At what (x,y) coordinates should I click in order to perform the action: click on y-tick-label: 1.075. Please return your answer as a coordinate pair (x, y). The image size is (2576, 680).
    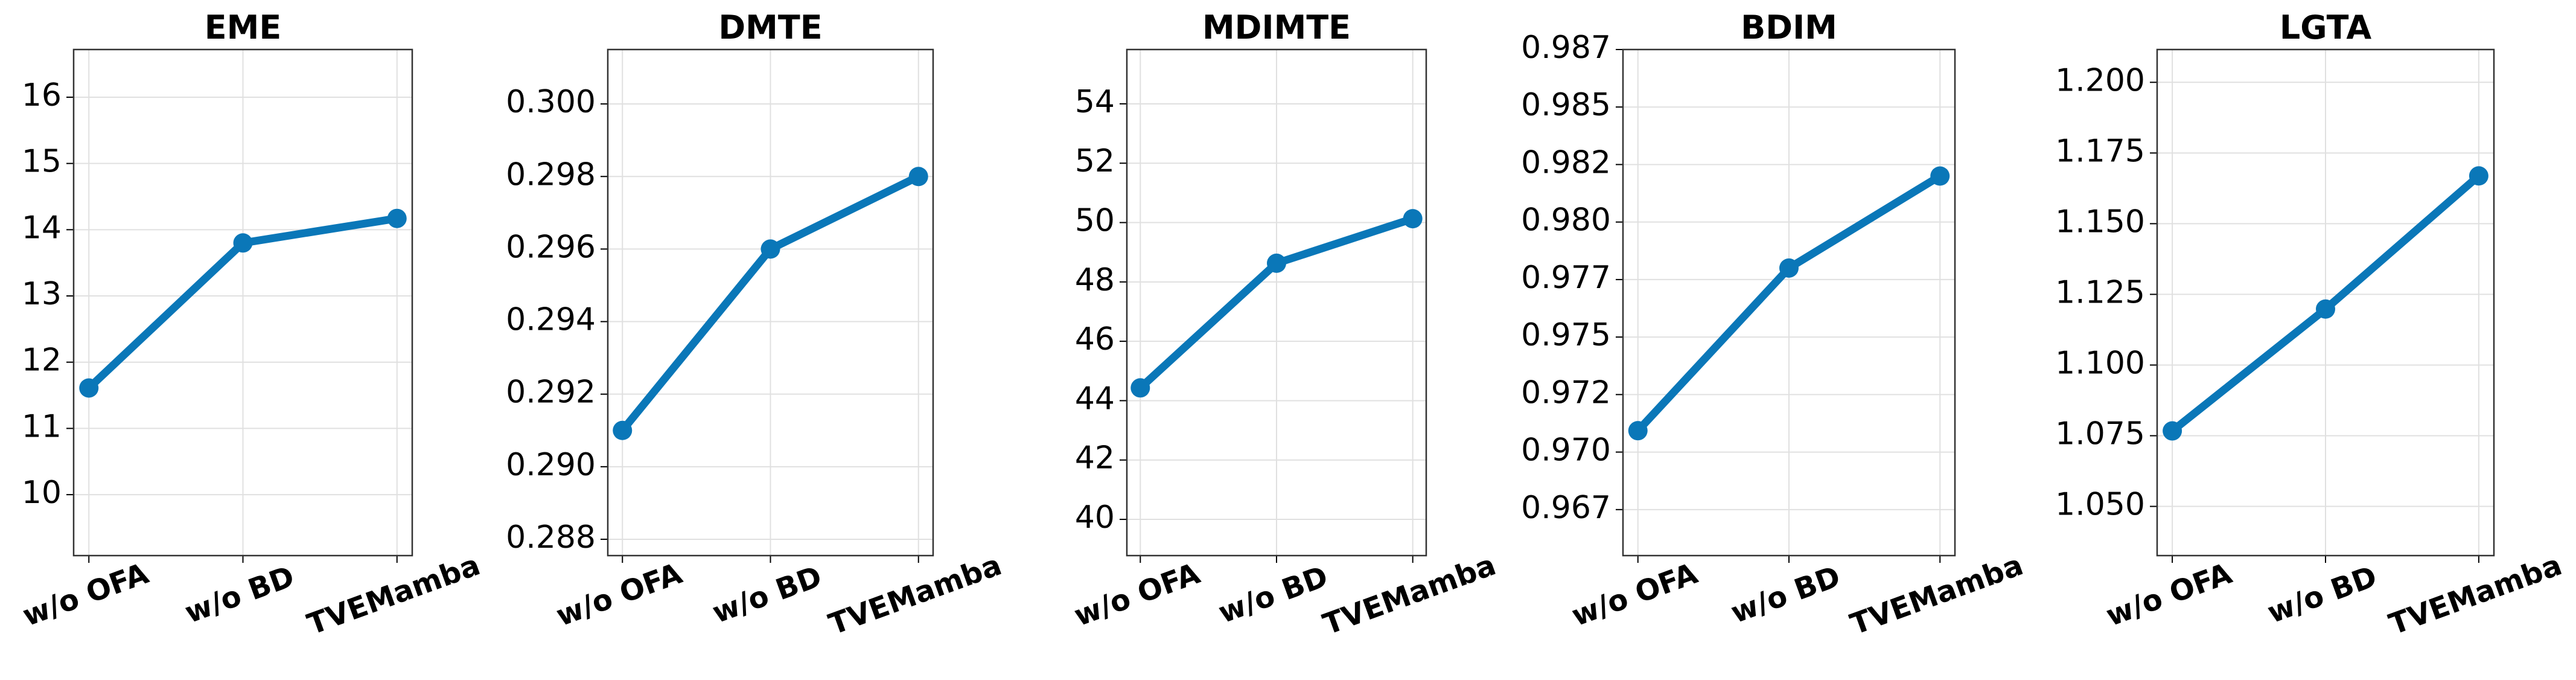
    Looking at the image, I should click on (2100, 434).